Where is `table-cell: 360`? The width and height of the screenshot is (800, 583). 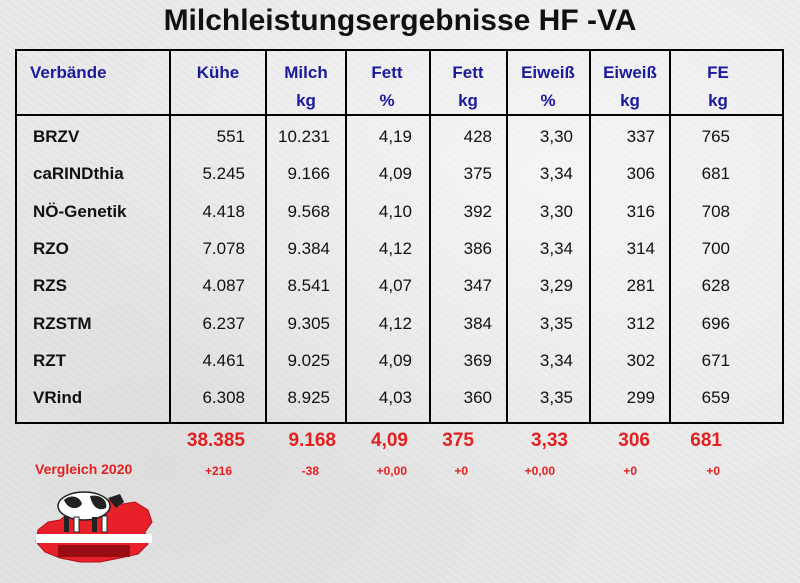 table-cell: 360 is located at coordinates (477, 397).